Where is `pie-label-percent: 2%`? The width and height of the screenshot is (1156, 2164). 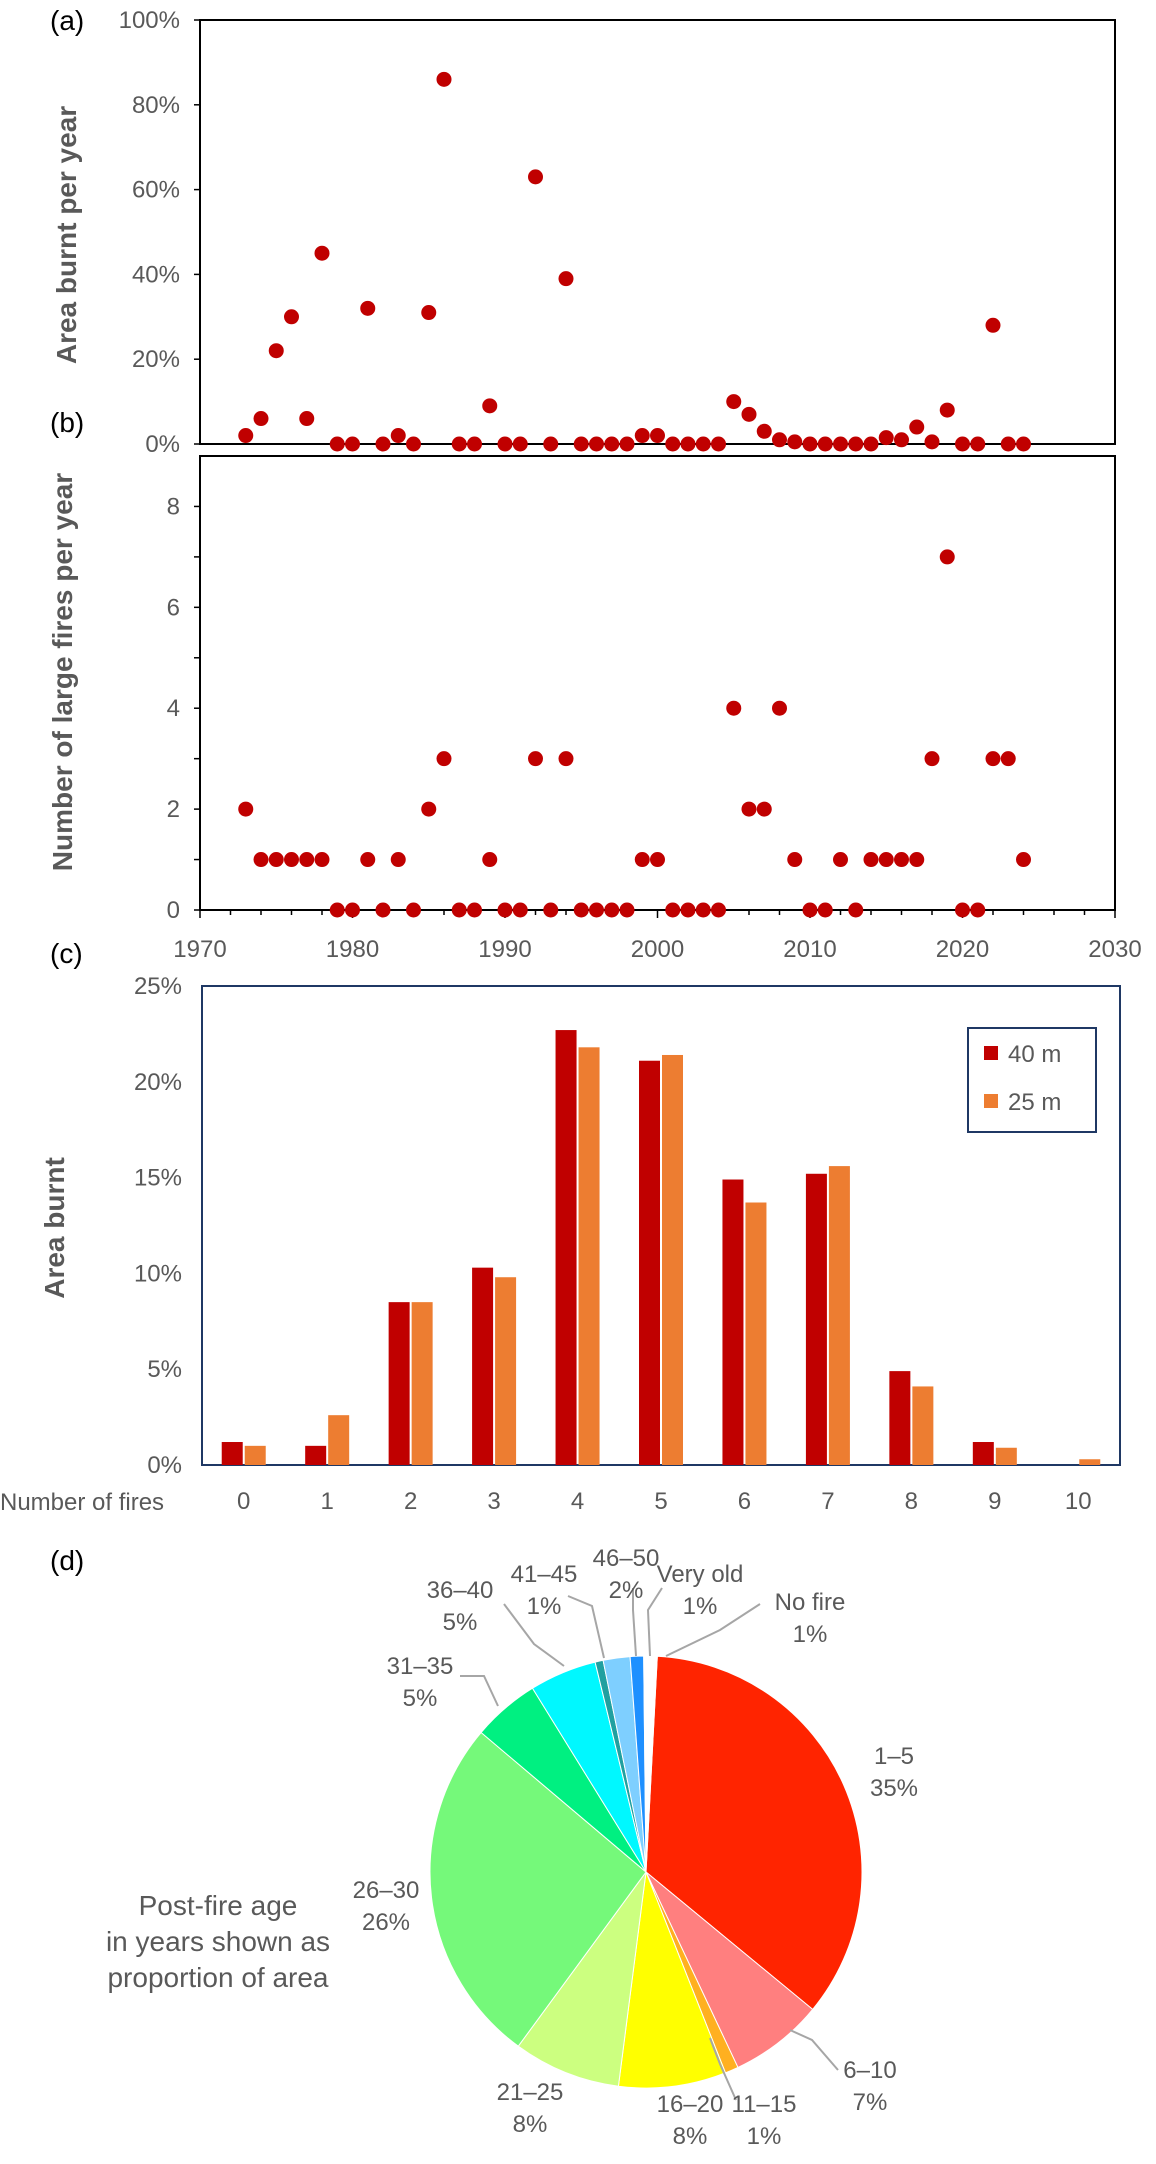 pie-label-percent: 2% is located at coordinates (626, 1590).